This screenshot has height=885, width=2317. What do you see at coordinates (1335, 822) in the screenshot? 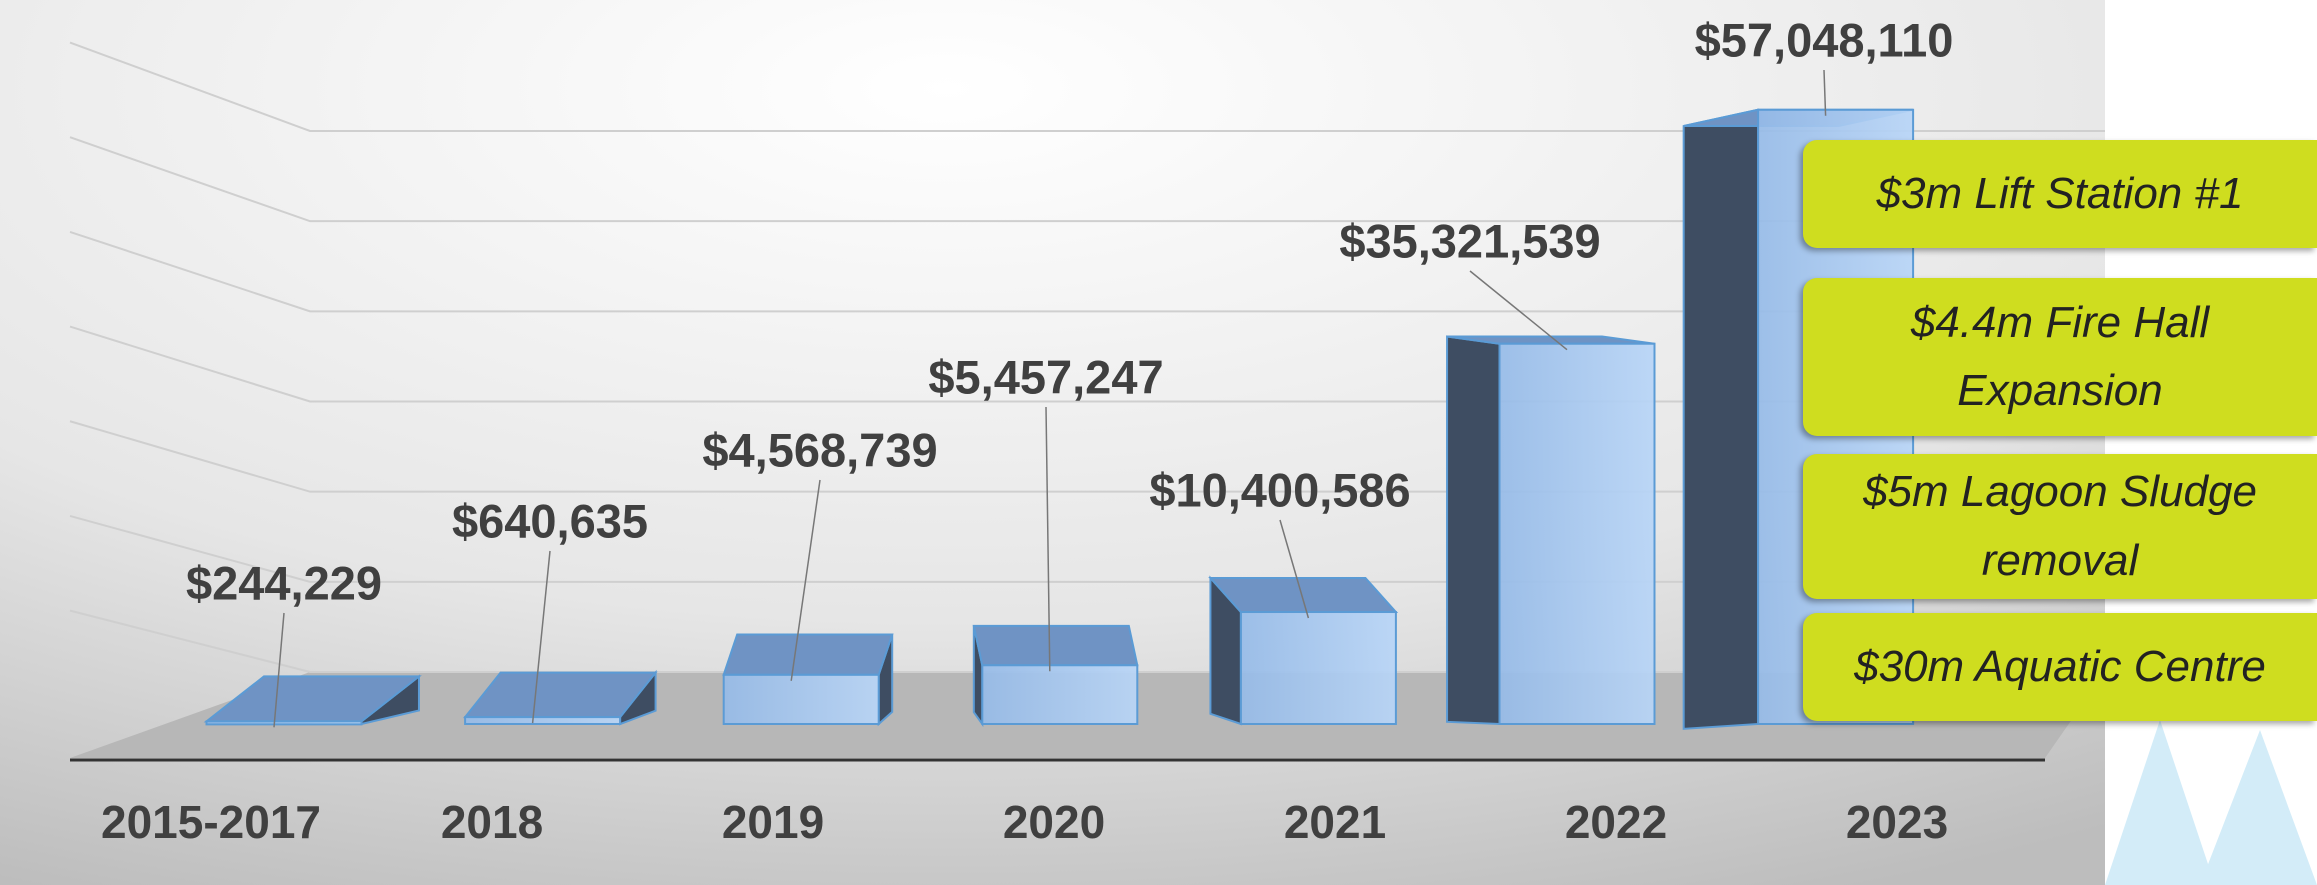
I see `x-tick-label: 2021` at bounding box center [1335, 822].